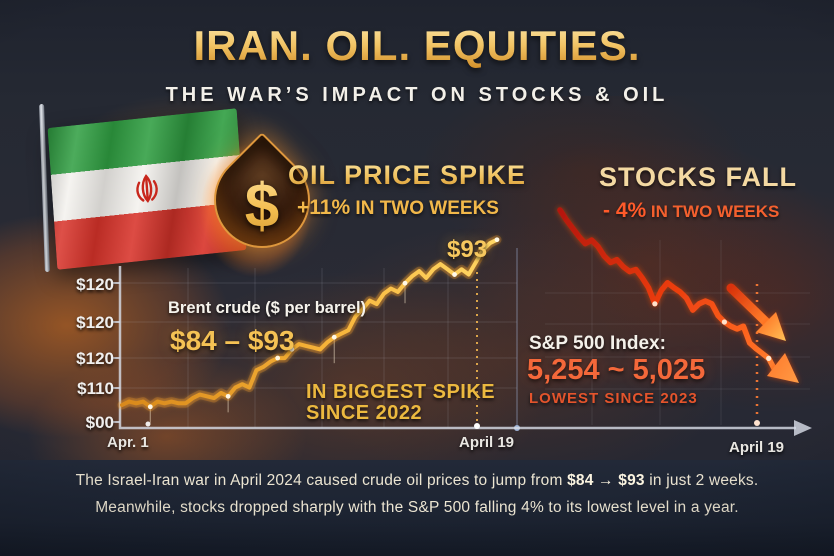 The height and width of the screenshot is (556, 834). Describe the element at coordinates (324, 207) in the screenshot. I see `oil-change-percent: +11%` at that location.